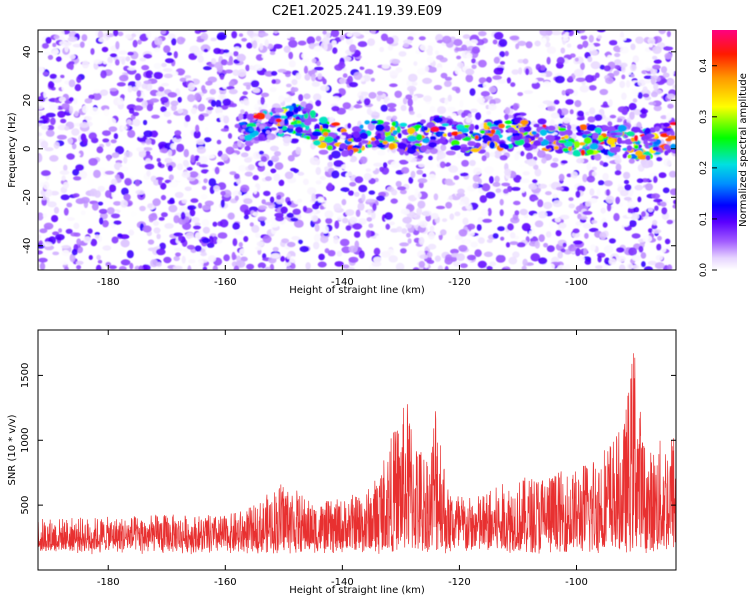 This screenshot has width=750, height=600. I want to click on bottom-x-tick-label: -160, so click(225, 582).